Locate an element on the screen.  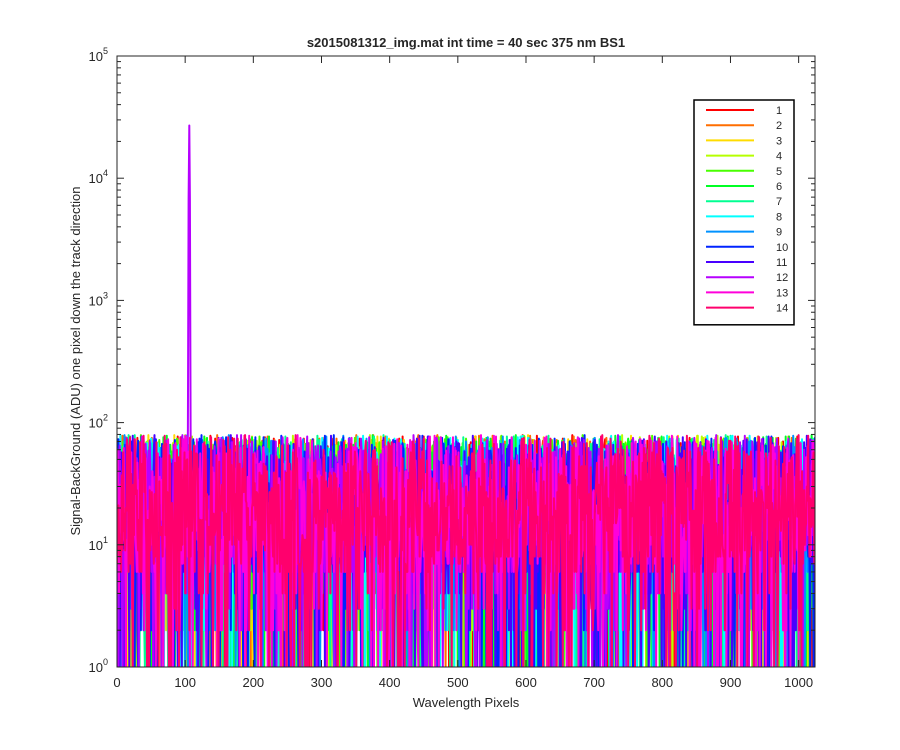
legend-box is located at coordinates (744, 212).